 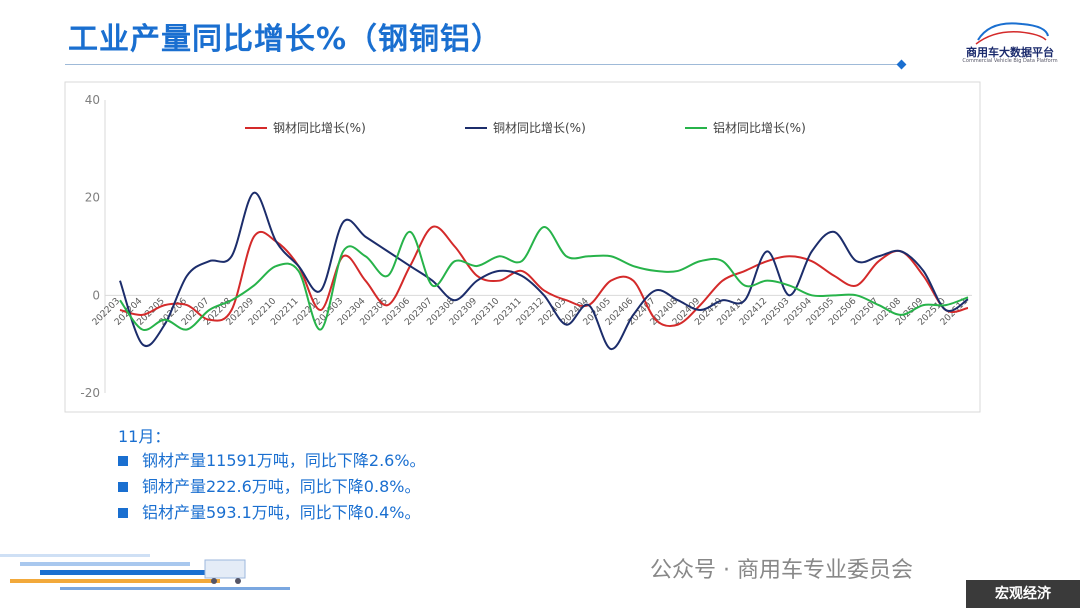 What do you see at coordinates (781, 570) in the screenshot?
I see `footer-account: 公众号 · 商用车专业委员会` at bounding box center [781, 570].